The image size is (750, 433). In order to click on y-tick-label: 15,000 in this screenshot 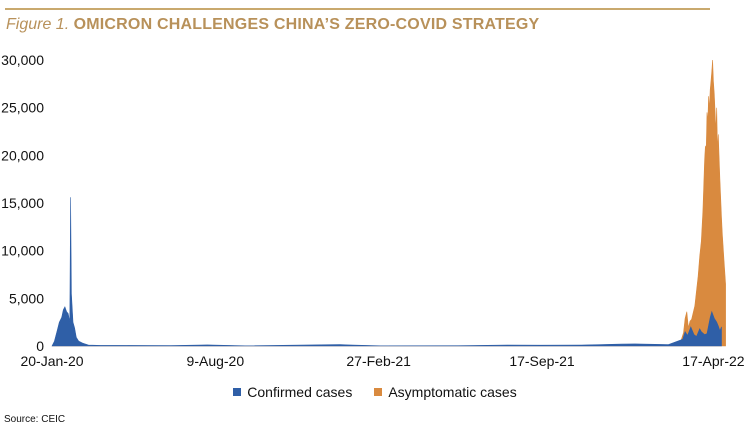, I will do `click(22, 203)`.